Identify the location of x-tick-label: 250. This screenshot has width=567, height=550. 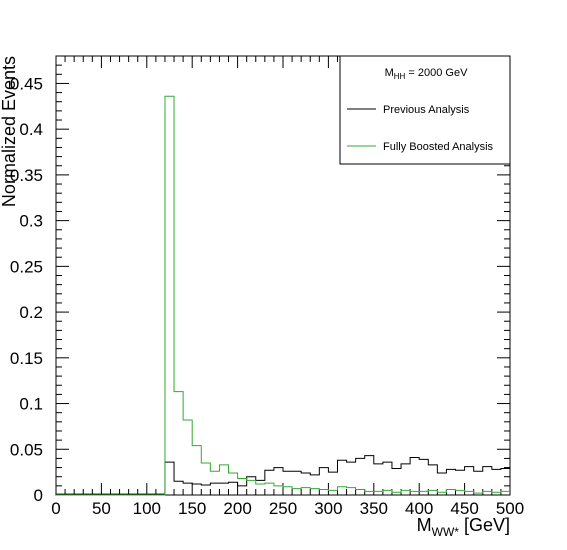
(283, 508).